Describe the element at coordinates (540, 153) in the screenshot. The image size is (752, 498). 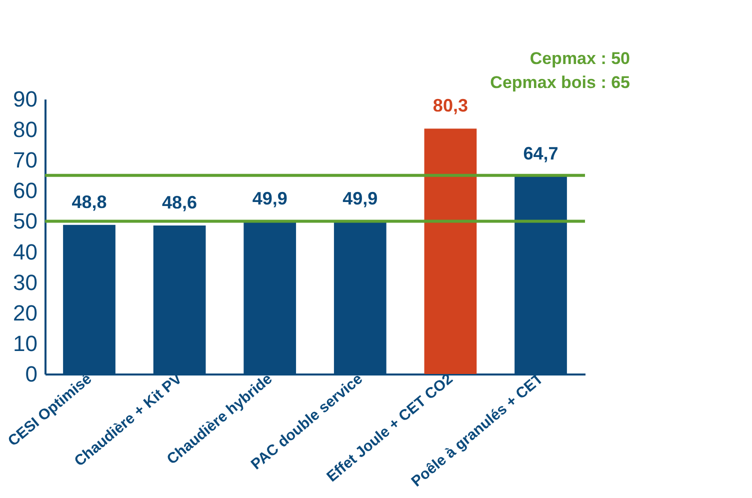
I see `data-label: 64,7` at that location.